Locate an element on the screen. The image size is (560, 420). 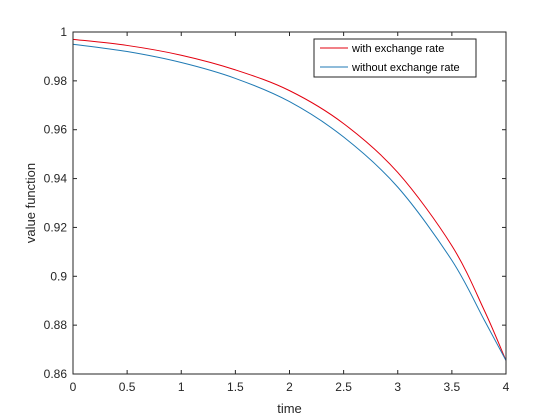
x-tick-label: 0.5 is located at coordinates (127, 387).